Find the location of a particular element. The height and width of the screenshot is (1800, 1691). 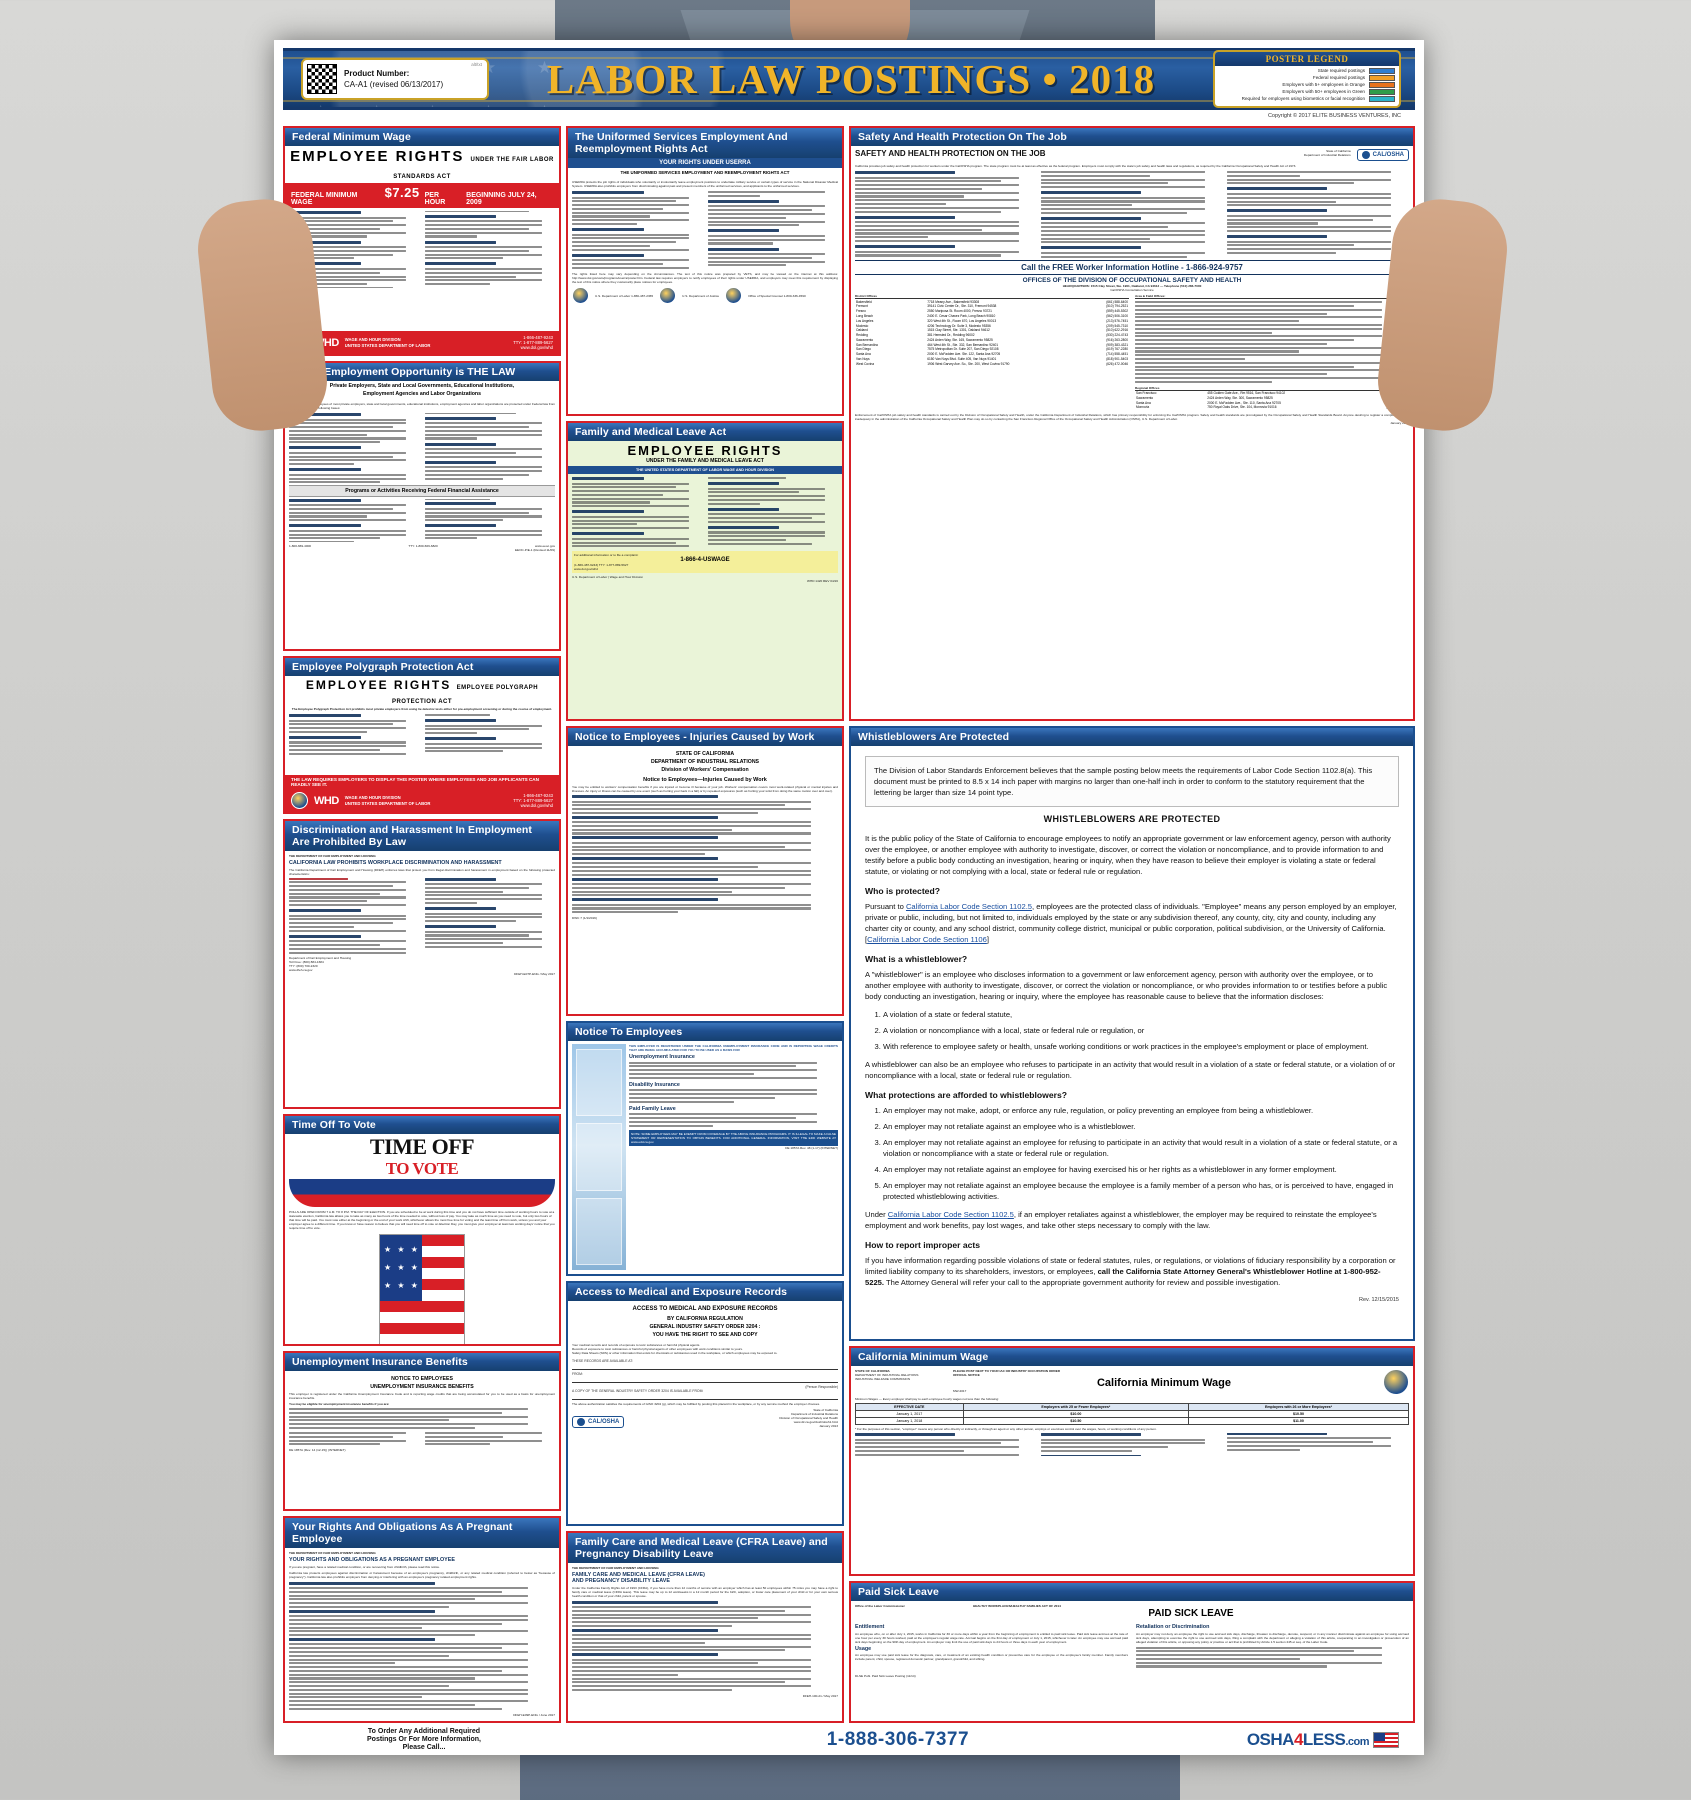

office-p: (661) 588-6400 is located at coordinates (1117, 301).